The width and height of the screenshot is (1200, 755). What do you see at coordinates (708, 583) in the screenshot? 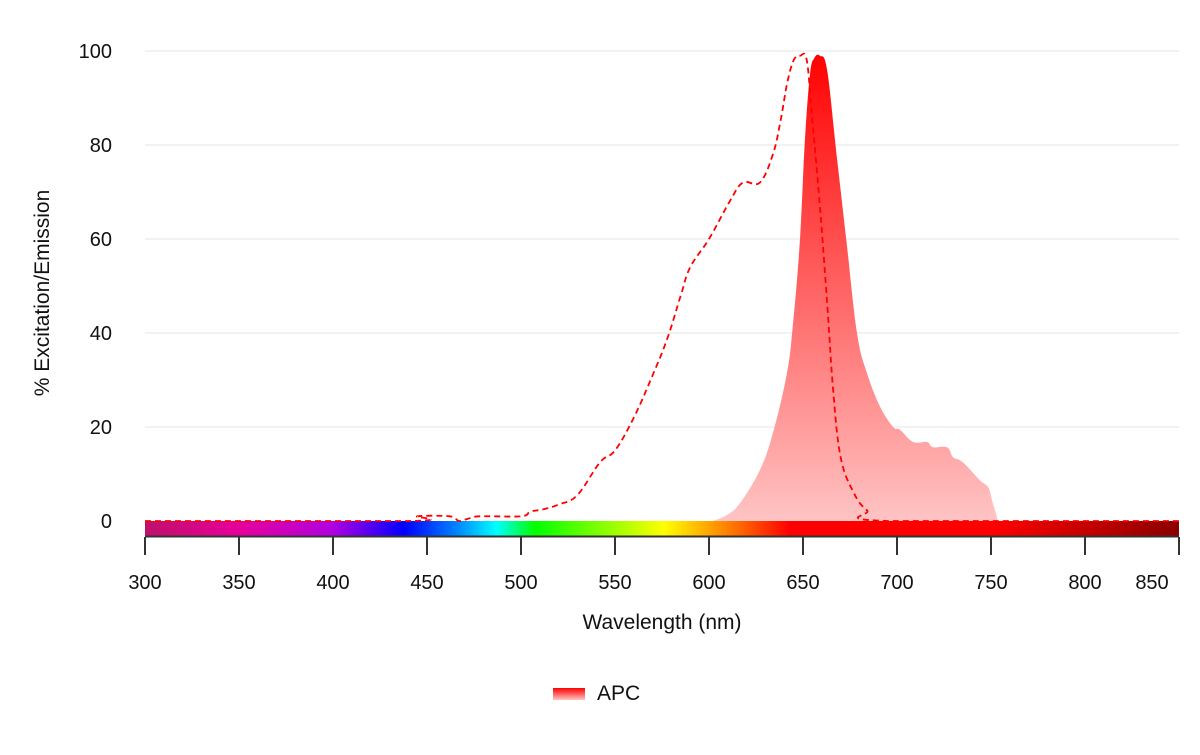
I see `x-tick-label: 600` at bounding box center [708, 583].